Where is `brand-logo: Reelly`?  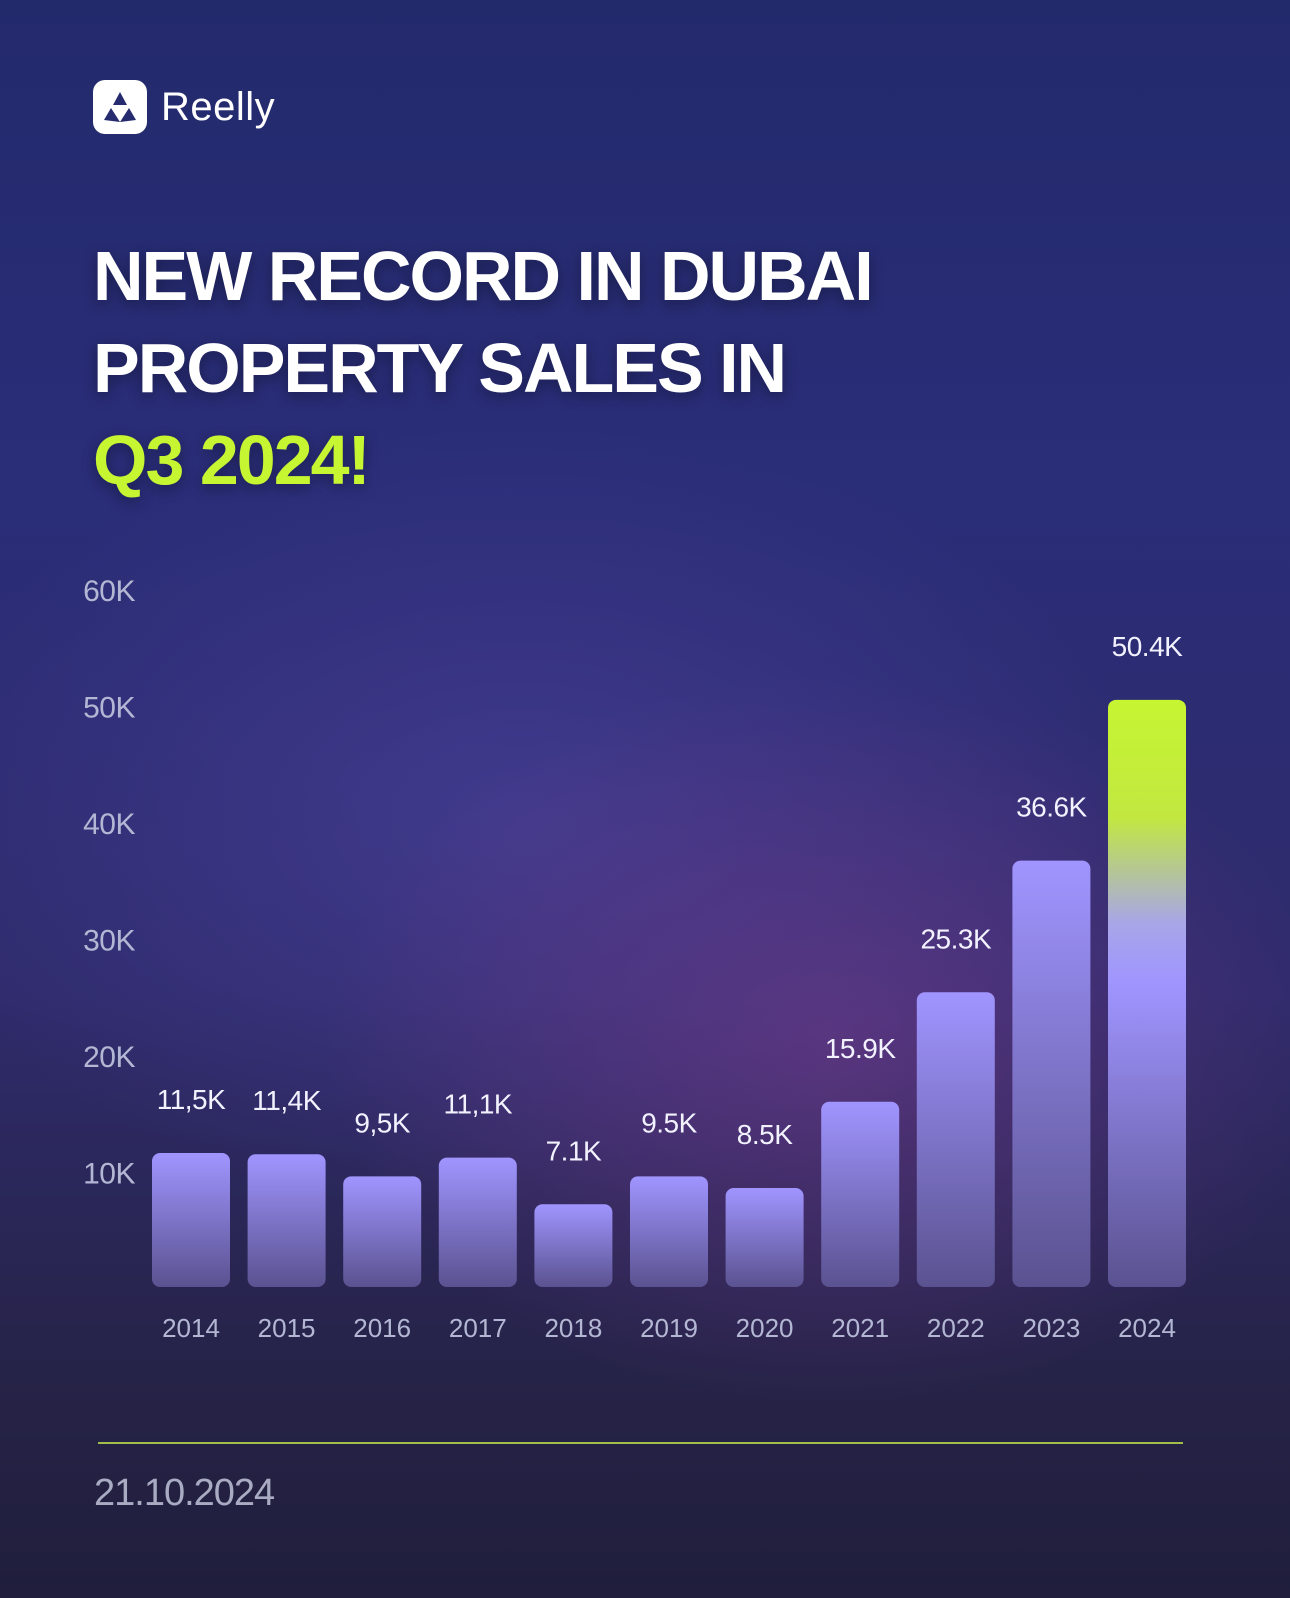
brand-logo: Reelly is located at coordinates (184, 107).